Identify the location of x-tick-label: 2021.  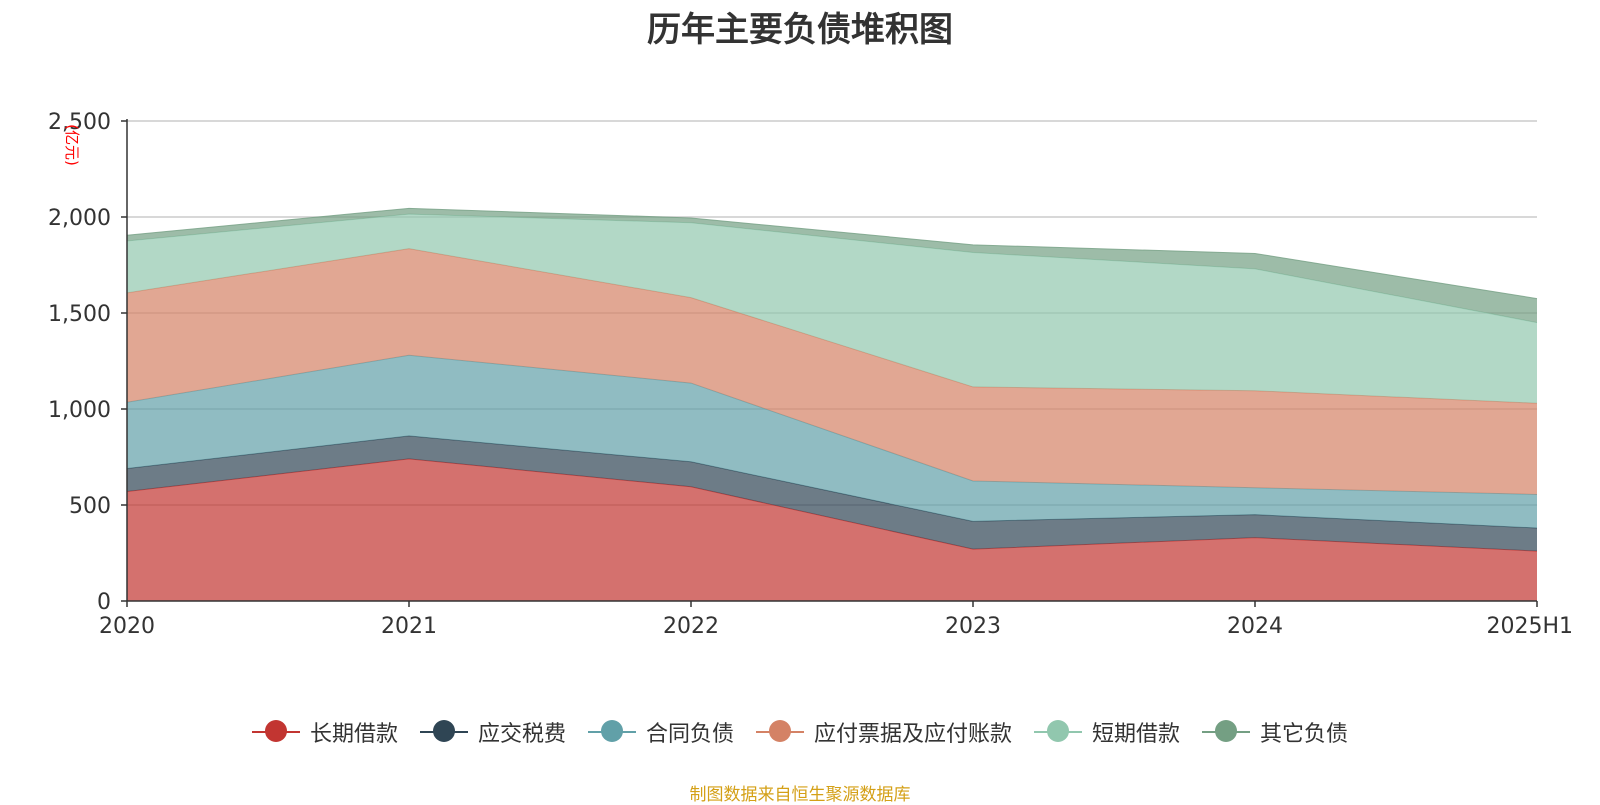
(409, 626).